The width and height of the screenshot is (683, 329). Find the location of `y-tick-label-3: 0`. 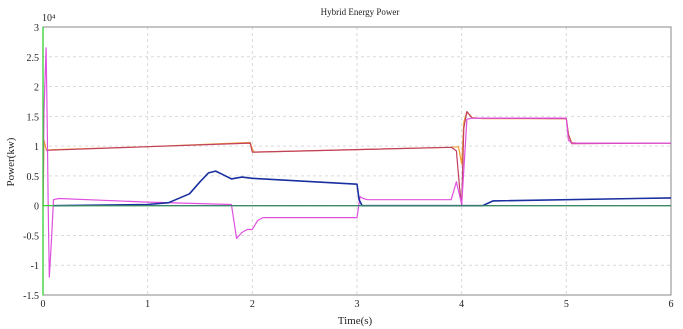

y-tick-label-3: 0 is located at coordinates (36, 207).